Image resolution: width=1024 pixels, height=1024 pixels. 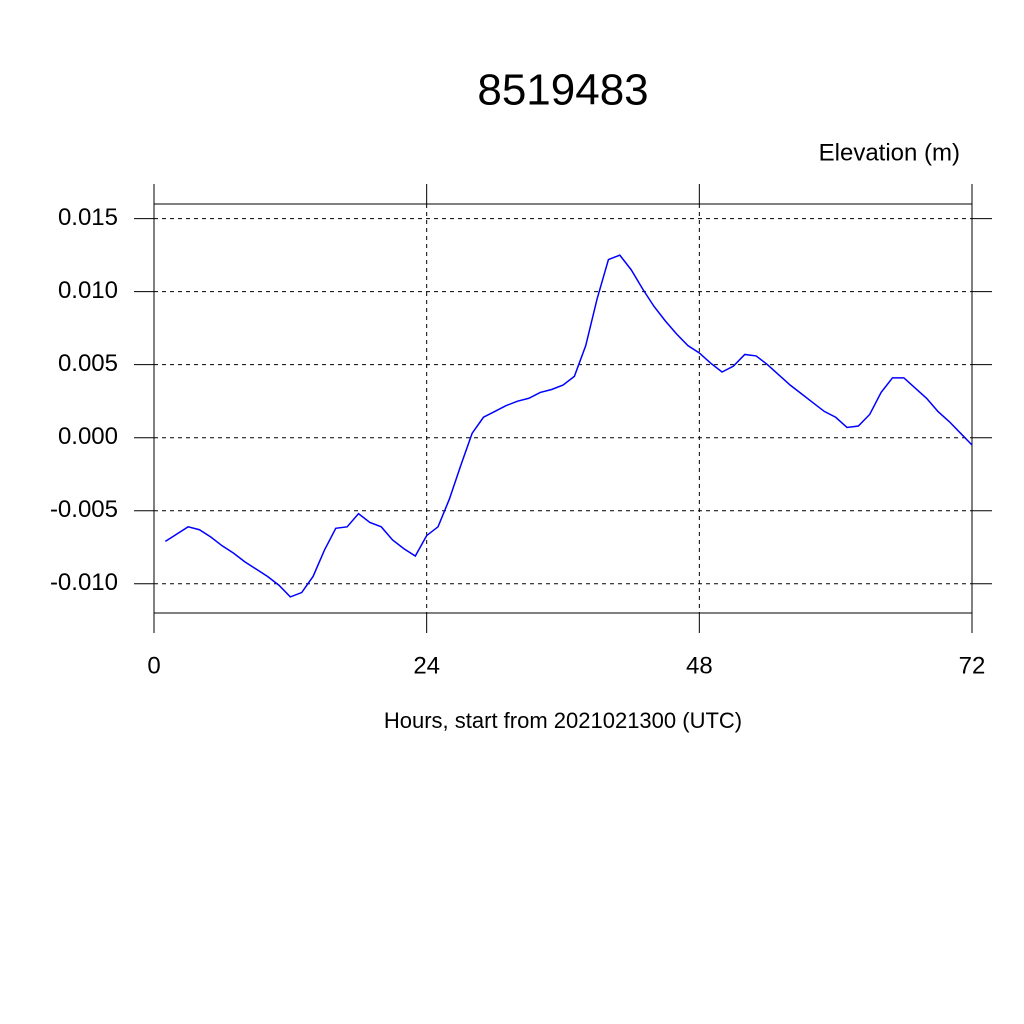 What do you see at coordinates (88, 363) in the screenshot?
I see `y-tick-label: 0.005` at bounding box center [88, 363].